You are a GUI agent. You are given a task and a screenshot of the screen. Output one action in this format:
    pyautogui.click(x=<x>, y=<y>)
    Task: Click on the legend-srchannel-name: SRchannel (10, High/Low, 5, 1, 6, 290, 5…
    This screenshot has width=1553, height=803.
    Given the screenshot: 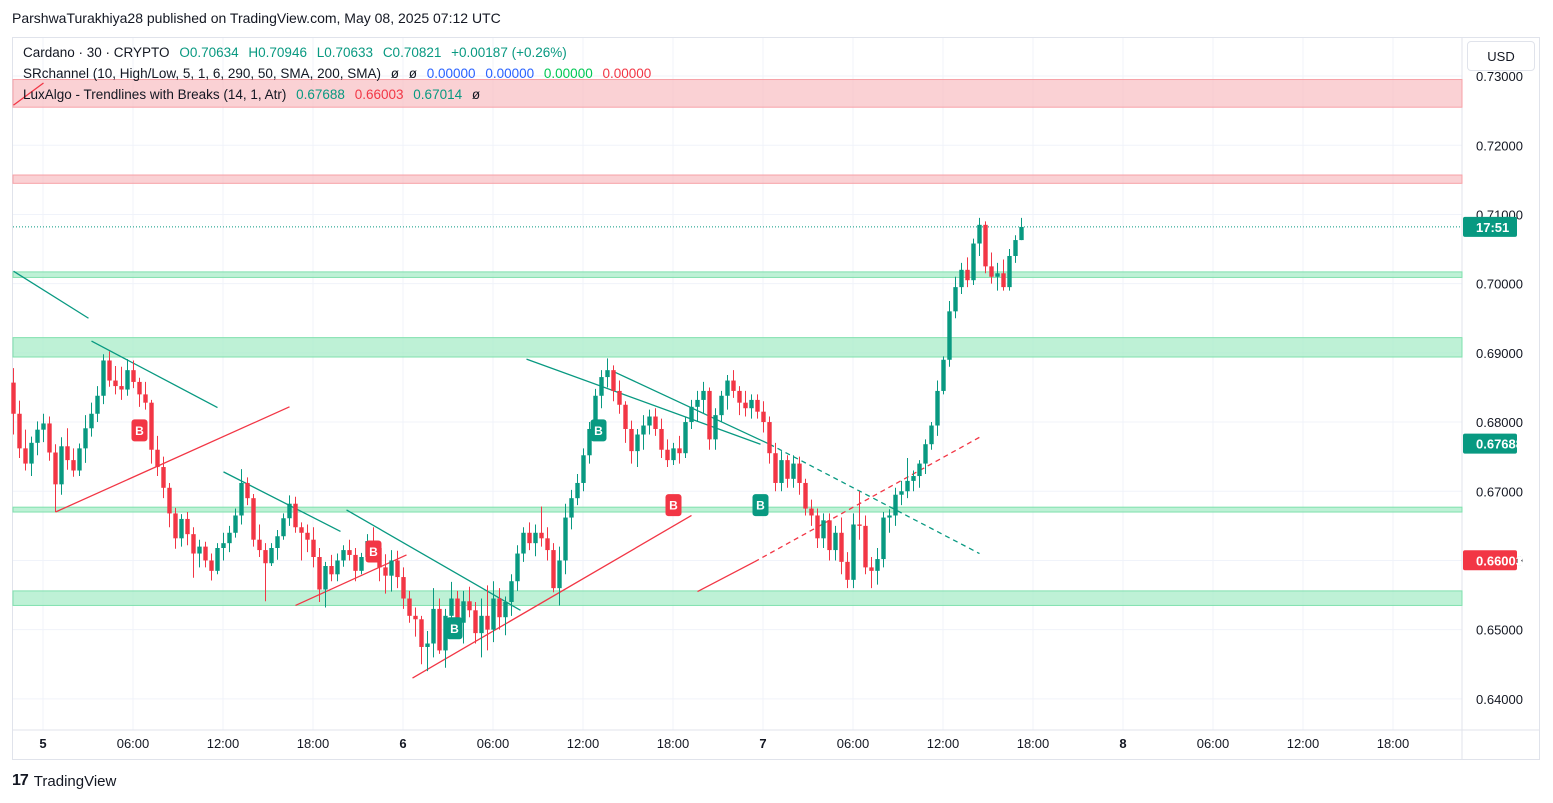 What is the action you would take?
    pyautogui.click(x=202, y=73)
    